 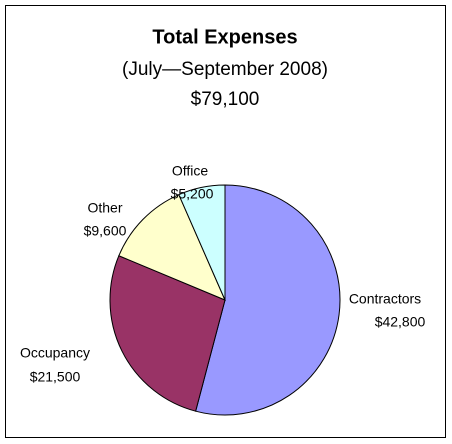 What do you see at coordinates (55, 353) in the screenshot?
I see `slice-category-label: Occupancy` at bounding box center [55, 353].